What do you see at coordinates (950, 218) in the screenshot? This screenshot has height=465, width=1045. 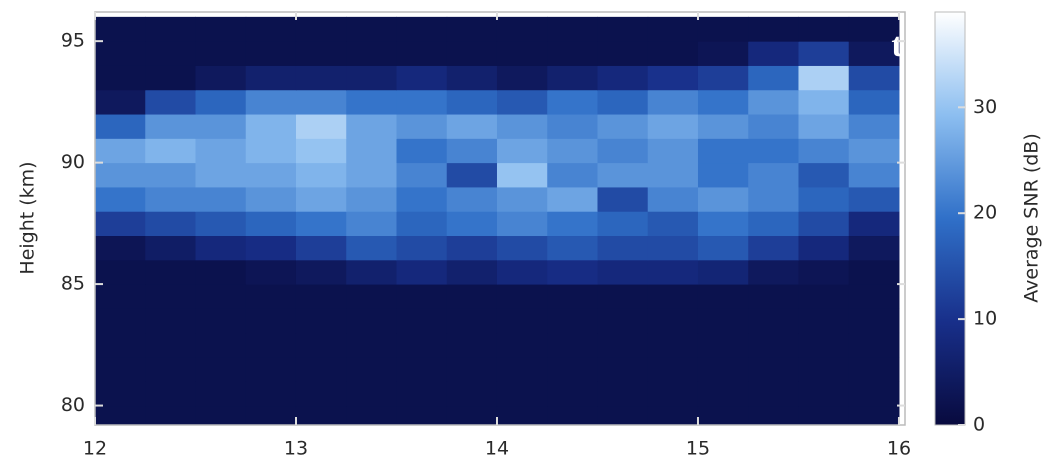 I see `colorbar` at bounding box center [950, 218].